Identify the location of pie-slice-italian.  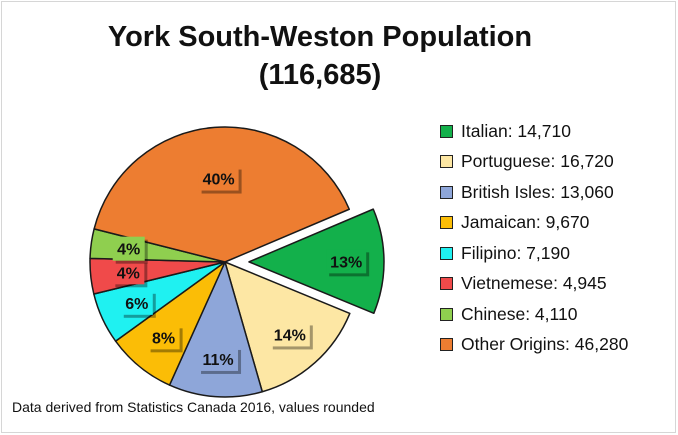
(316, 261).